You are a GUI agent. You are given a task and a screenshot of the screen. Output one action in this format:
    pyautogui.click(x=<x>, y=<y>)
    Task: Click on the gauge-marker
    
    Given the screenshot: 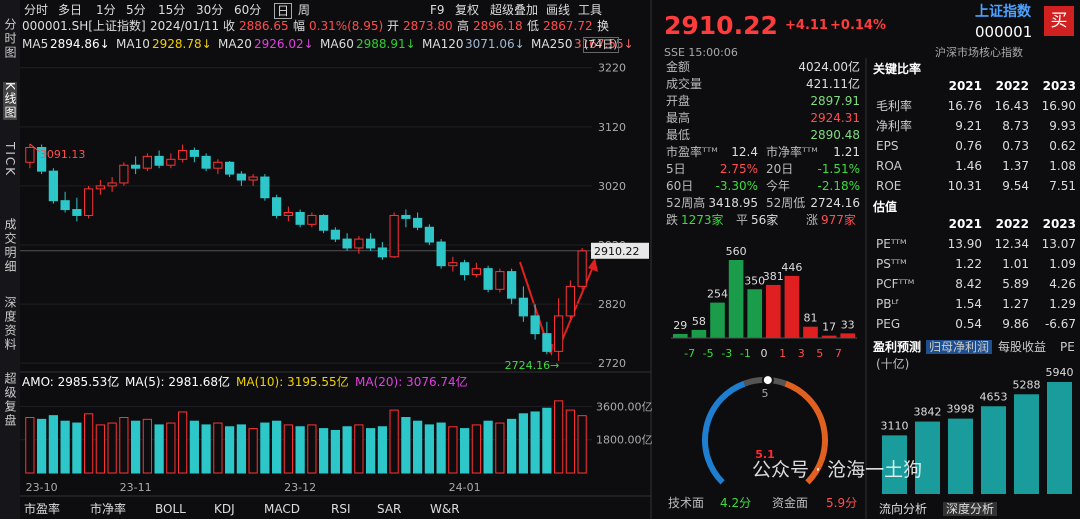 What is the action you would take?
    pyautogui.click(x=767, y=380)
    